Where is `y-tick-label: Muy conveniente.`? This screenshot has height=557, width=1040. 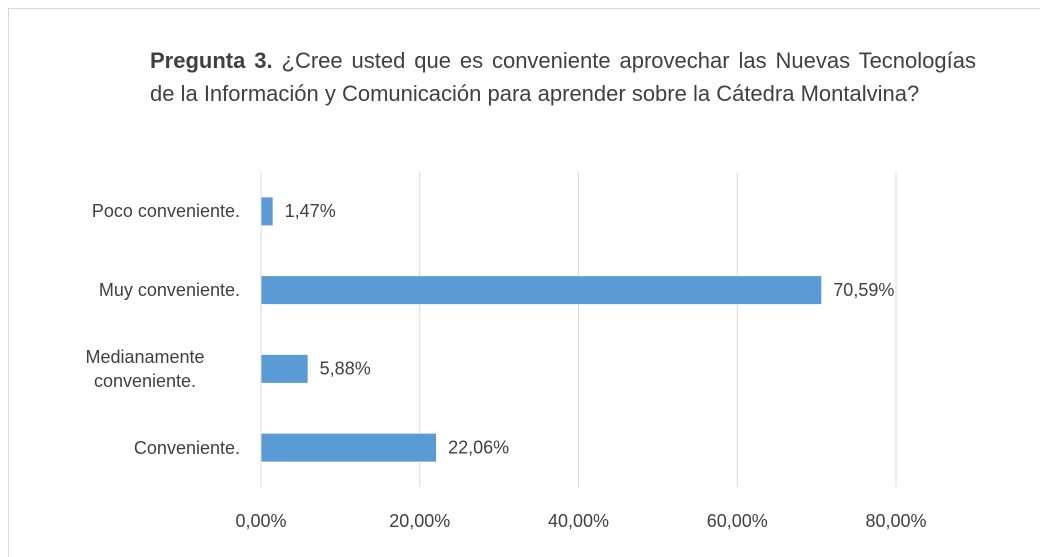
y-tick-label: Muy conveniente. is located at coordinates (140, 290).